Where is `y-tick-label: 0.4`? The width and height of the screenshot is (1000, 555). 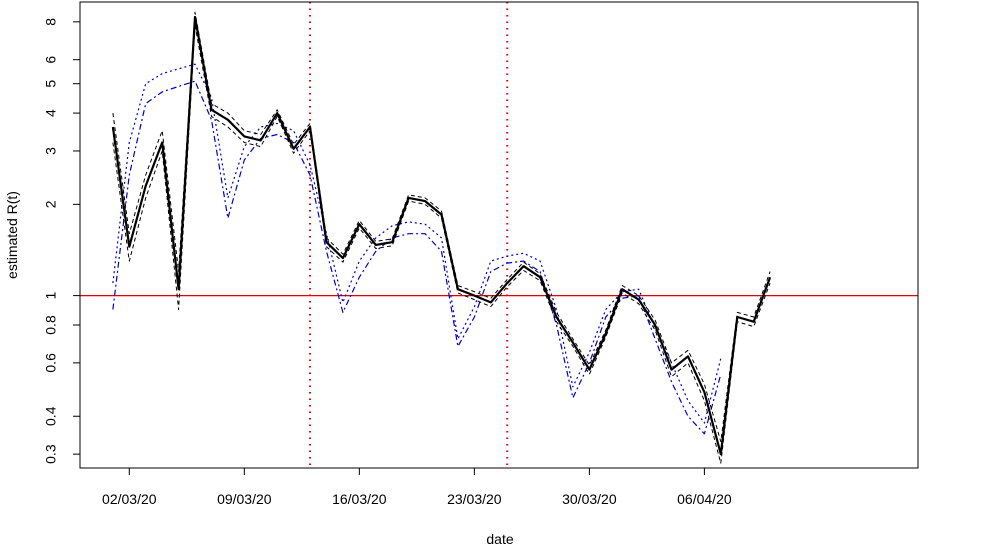 y-tick-label: 0.4 is located at coordinates (51, 416).